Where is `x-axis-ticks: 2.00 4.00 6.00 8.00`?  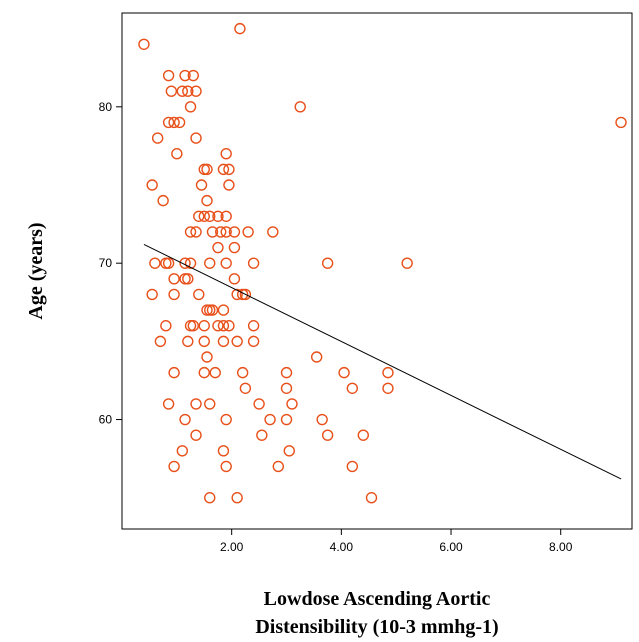 x-axis-ticks: 2.00 4.00 6.00 8.00 is located at coordinates (396, 541).